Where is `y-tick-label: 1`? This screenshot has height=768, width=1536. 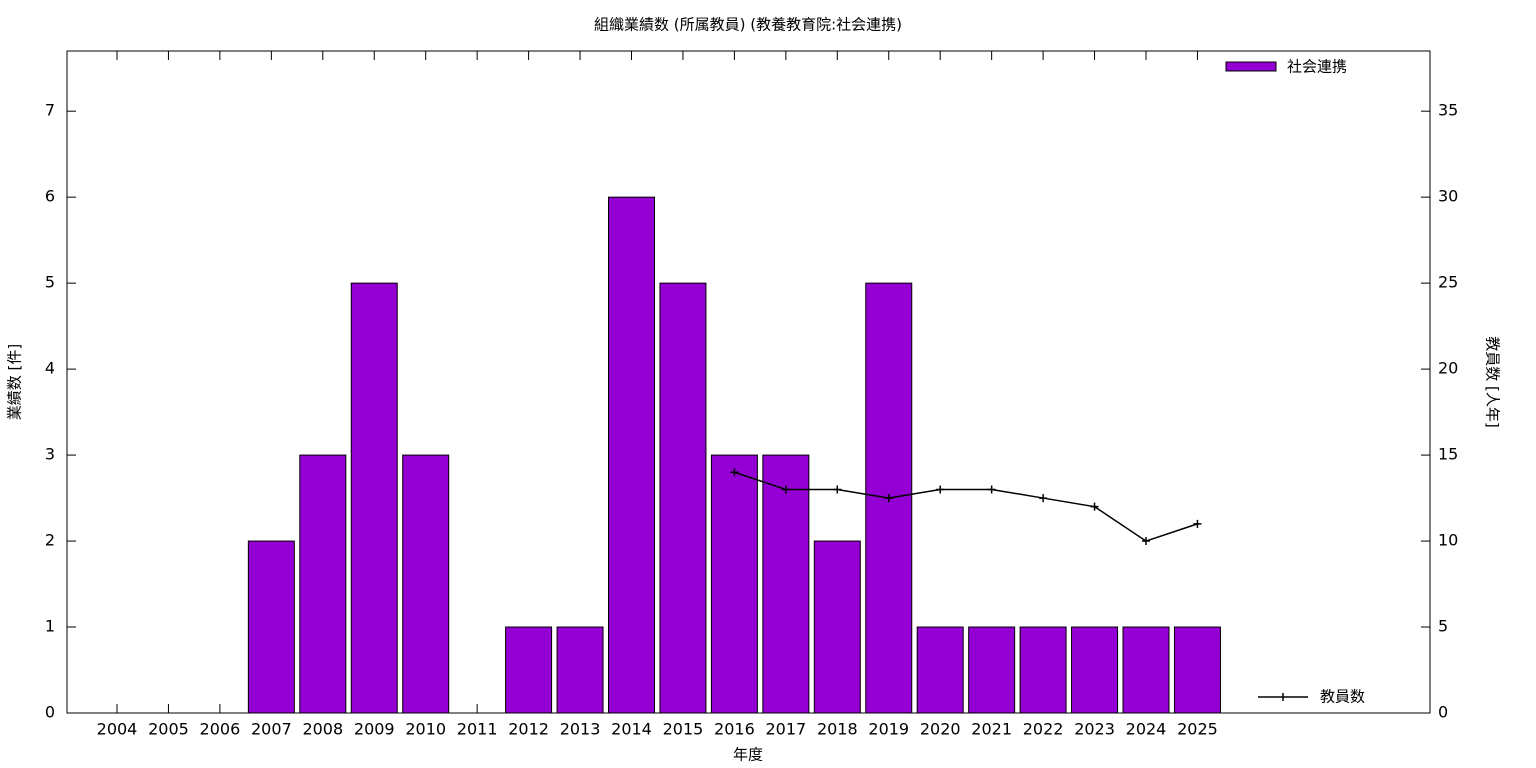 y-tick-label: 1 is located at coordinates (50, 626).